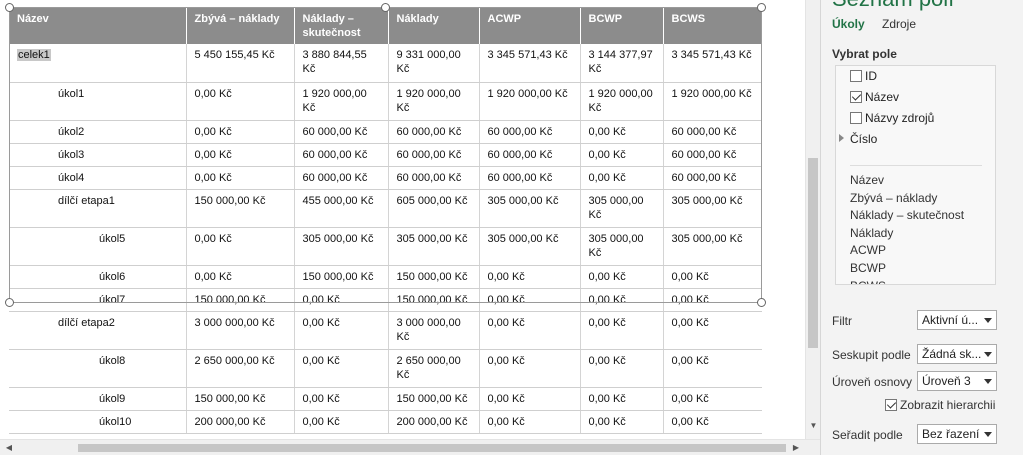 This screenshot has height=455, width=1023. What do you see at coordinates (622, 25) in the screenshot?
I see `column-header-bcwp: BCWP` at bounding box center [622, 25].